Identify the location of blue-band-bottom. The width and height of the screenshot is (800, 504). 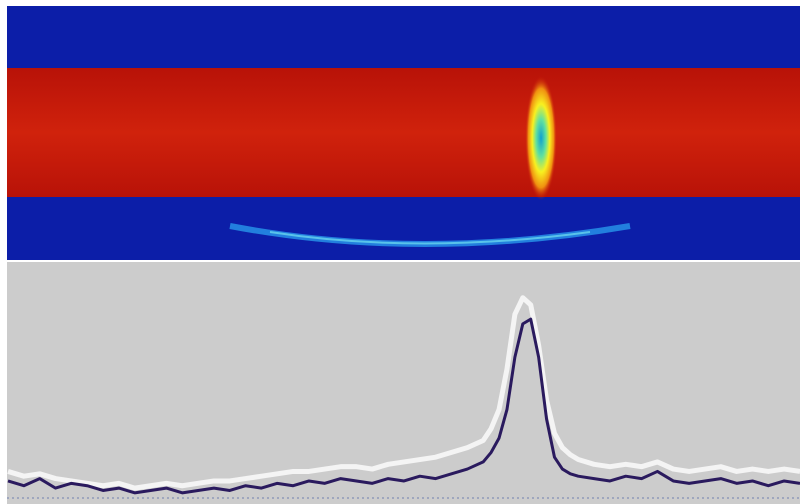
(403, 228).